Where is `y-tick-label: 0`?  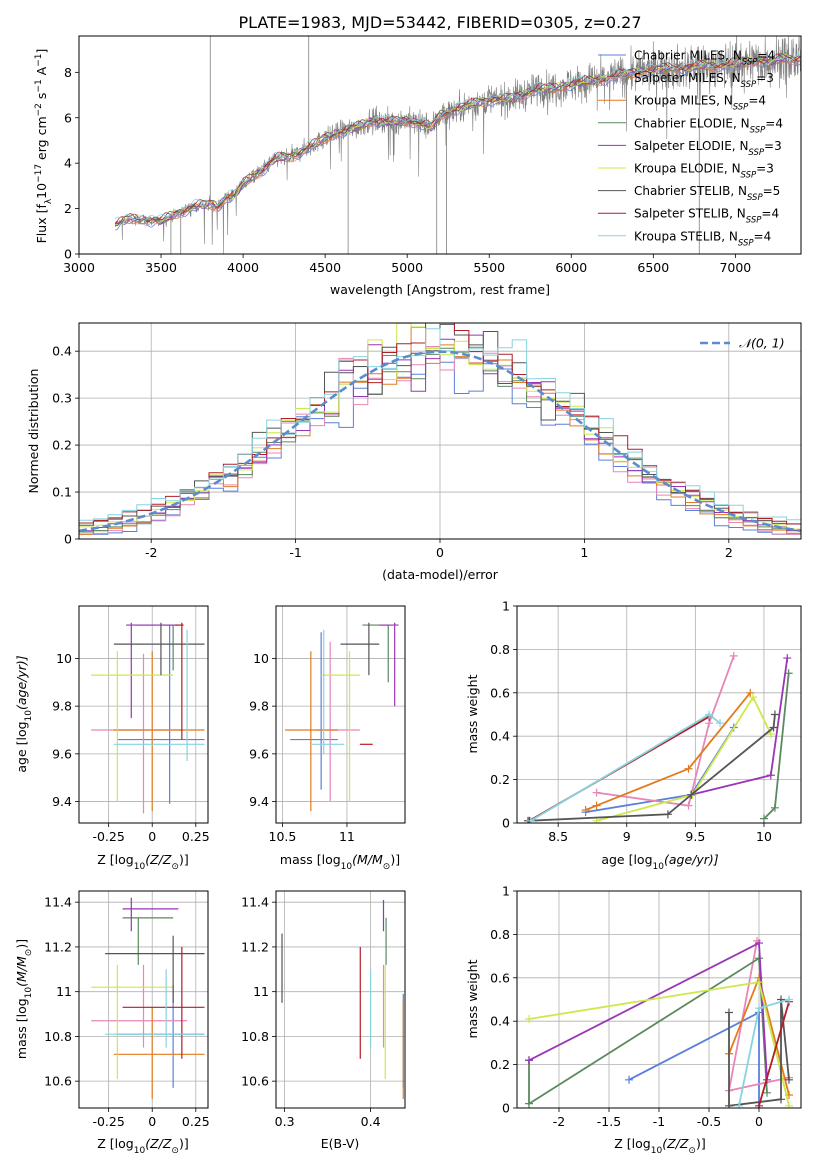
y-tick-label: 0 is located at coordinates (506, 823).